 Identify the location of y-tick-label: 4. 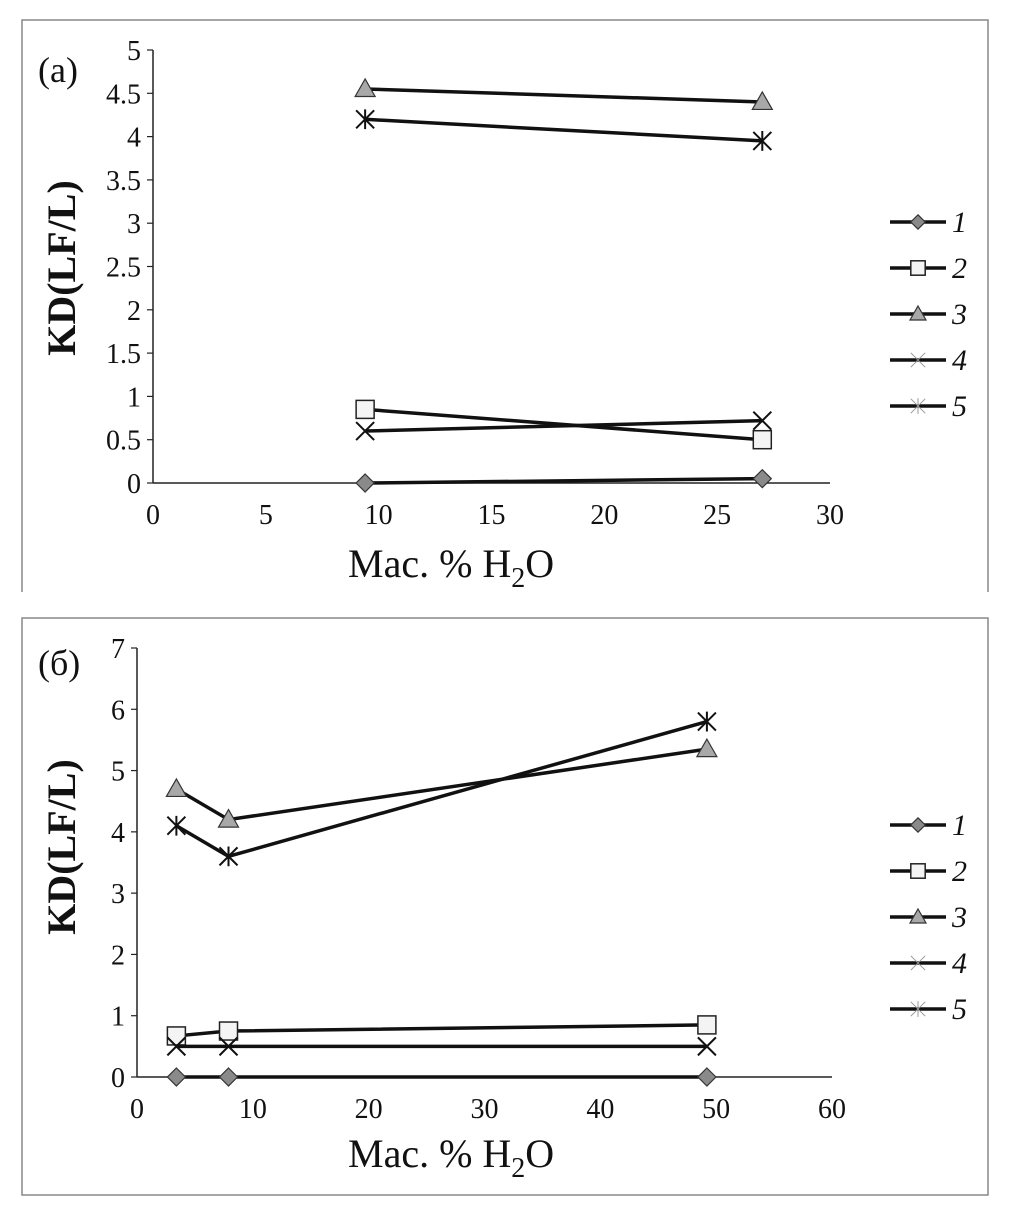
(134, 138).